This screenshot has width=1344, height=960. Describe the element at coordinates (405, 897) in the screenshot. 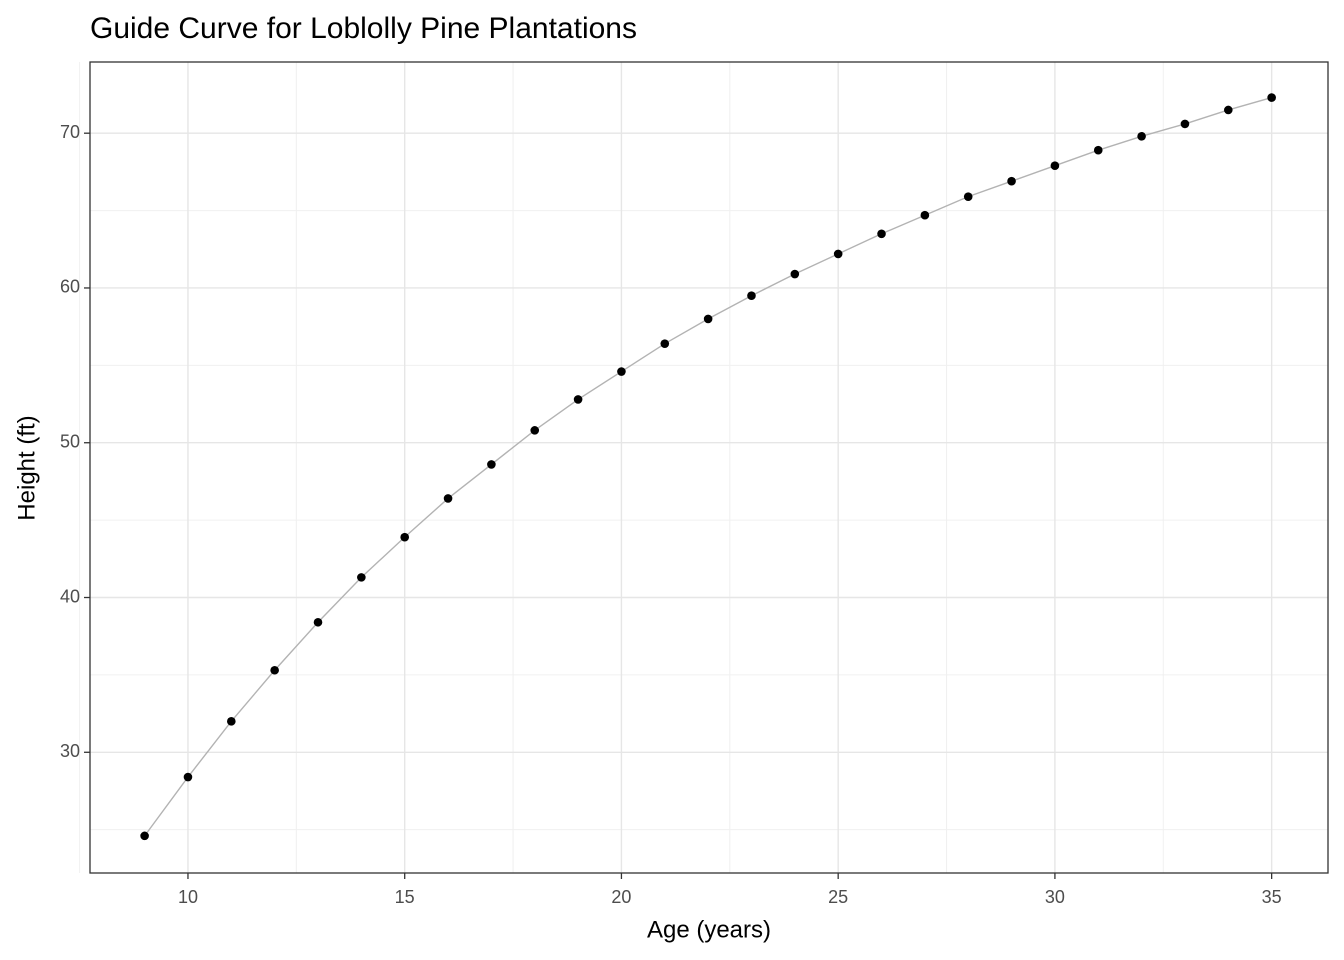

I see `x-tick-label: 15` at that location.